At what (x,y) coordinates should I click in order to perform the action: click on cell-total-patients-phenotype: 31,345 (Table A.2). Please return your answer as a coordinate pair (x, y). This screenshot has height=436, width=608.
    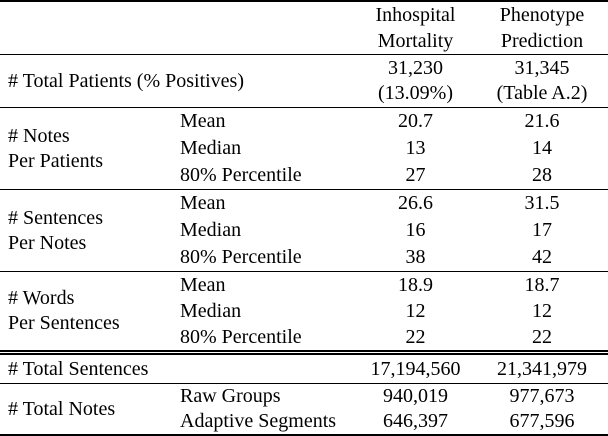
    Looking at the image, I should click on (542, 81).